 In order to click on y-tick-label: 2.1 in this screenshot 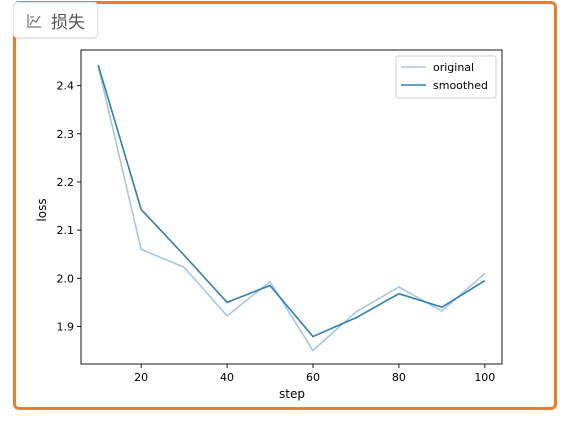, I will do `click(66, 230)`.